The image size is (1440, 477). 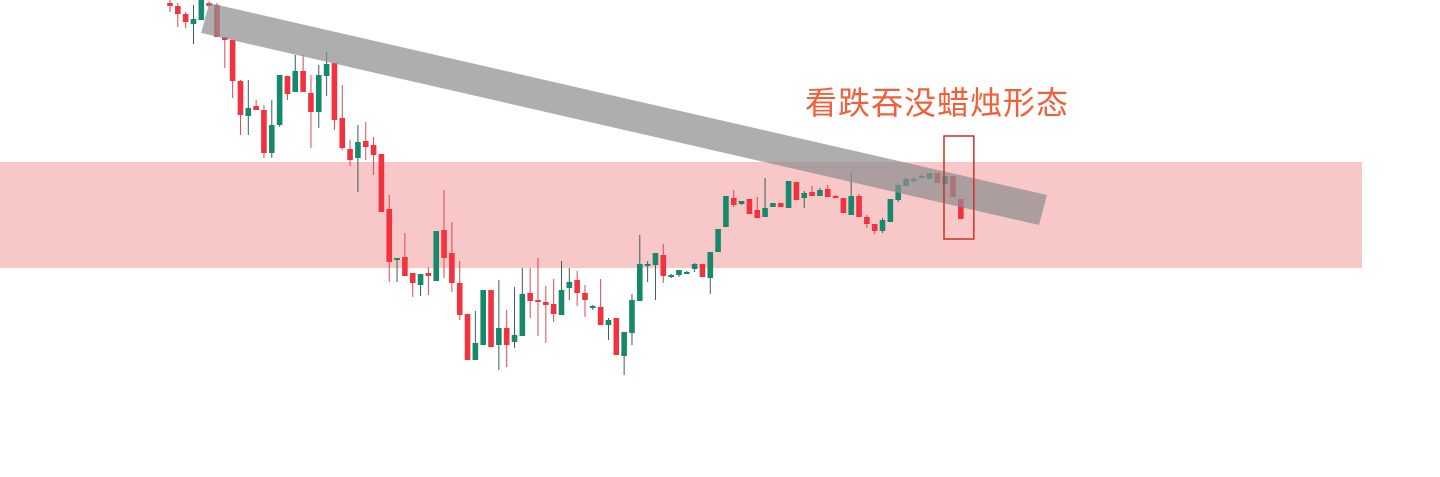 I want to click on engulfing-highlight-box, so click(x=959, y=187).